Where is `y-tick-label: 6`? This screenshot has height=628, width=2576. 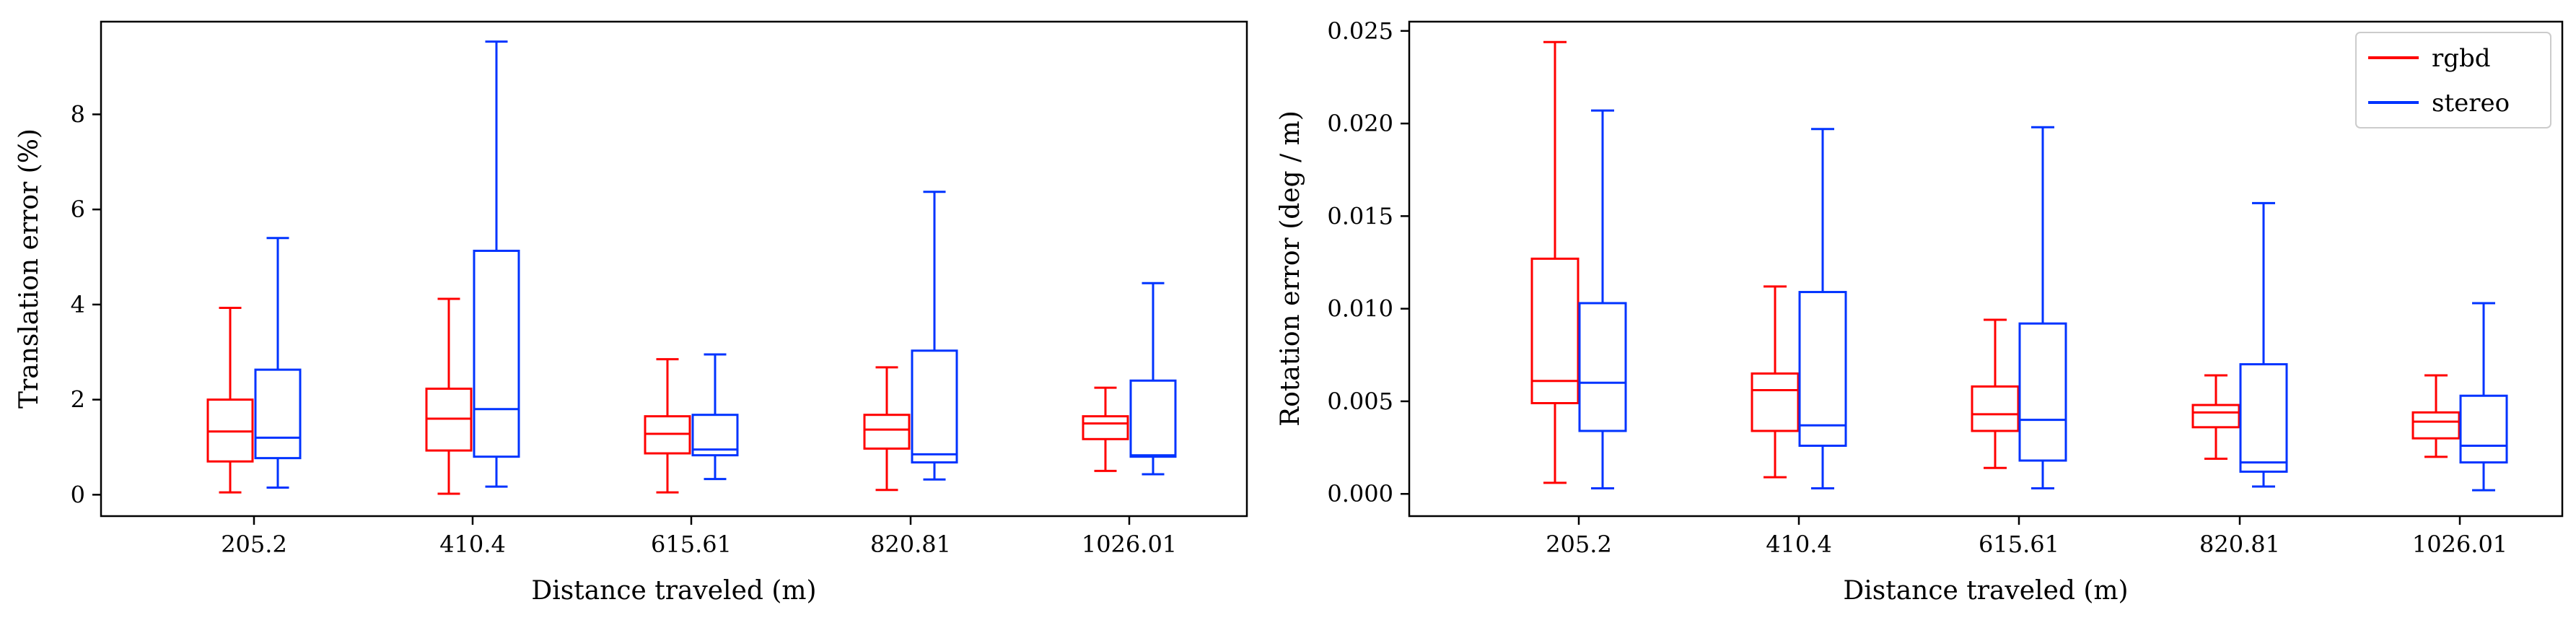
y-tick-label: 6 is located at coordinates (78, 209).